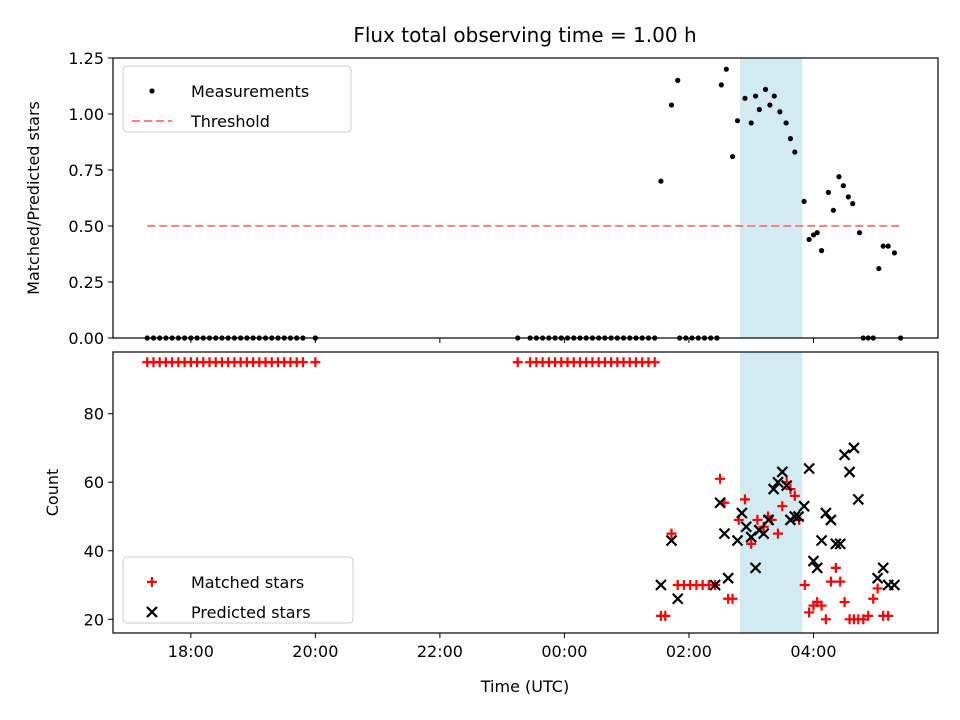 This screenshot has width=960, height=720. What do you see at coordinates (86, 282) in the screenshot?
I see `y-tick-label: 0.25` at bounding box center [86, 282].